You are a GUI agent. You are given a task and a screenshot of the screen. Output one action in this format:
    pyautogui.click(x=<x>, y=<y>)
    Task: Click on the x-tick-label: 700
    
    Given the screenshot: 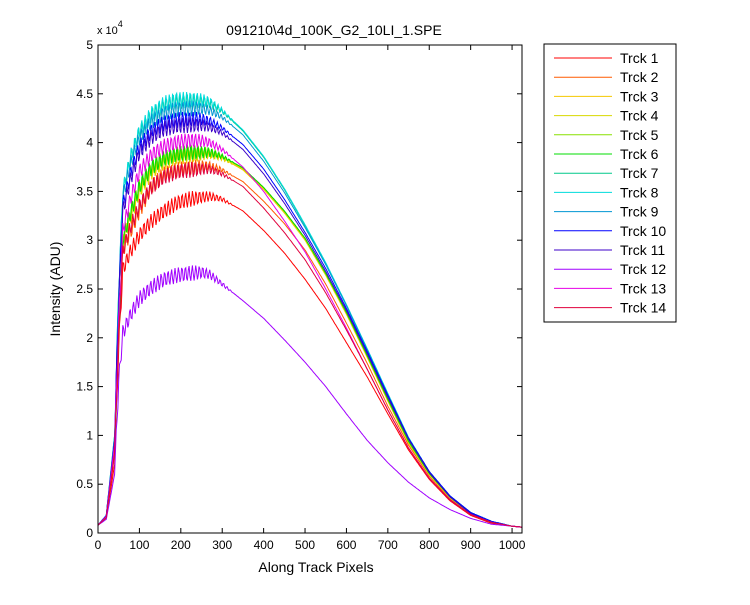 What is the action you would take?
    pyautogui.click(x=388, y=545)
    